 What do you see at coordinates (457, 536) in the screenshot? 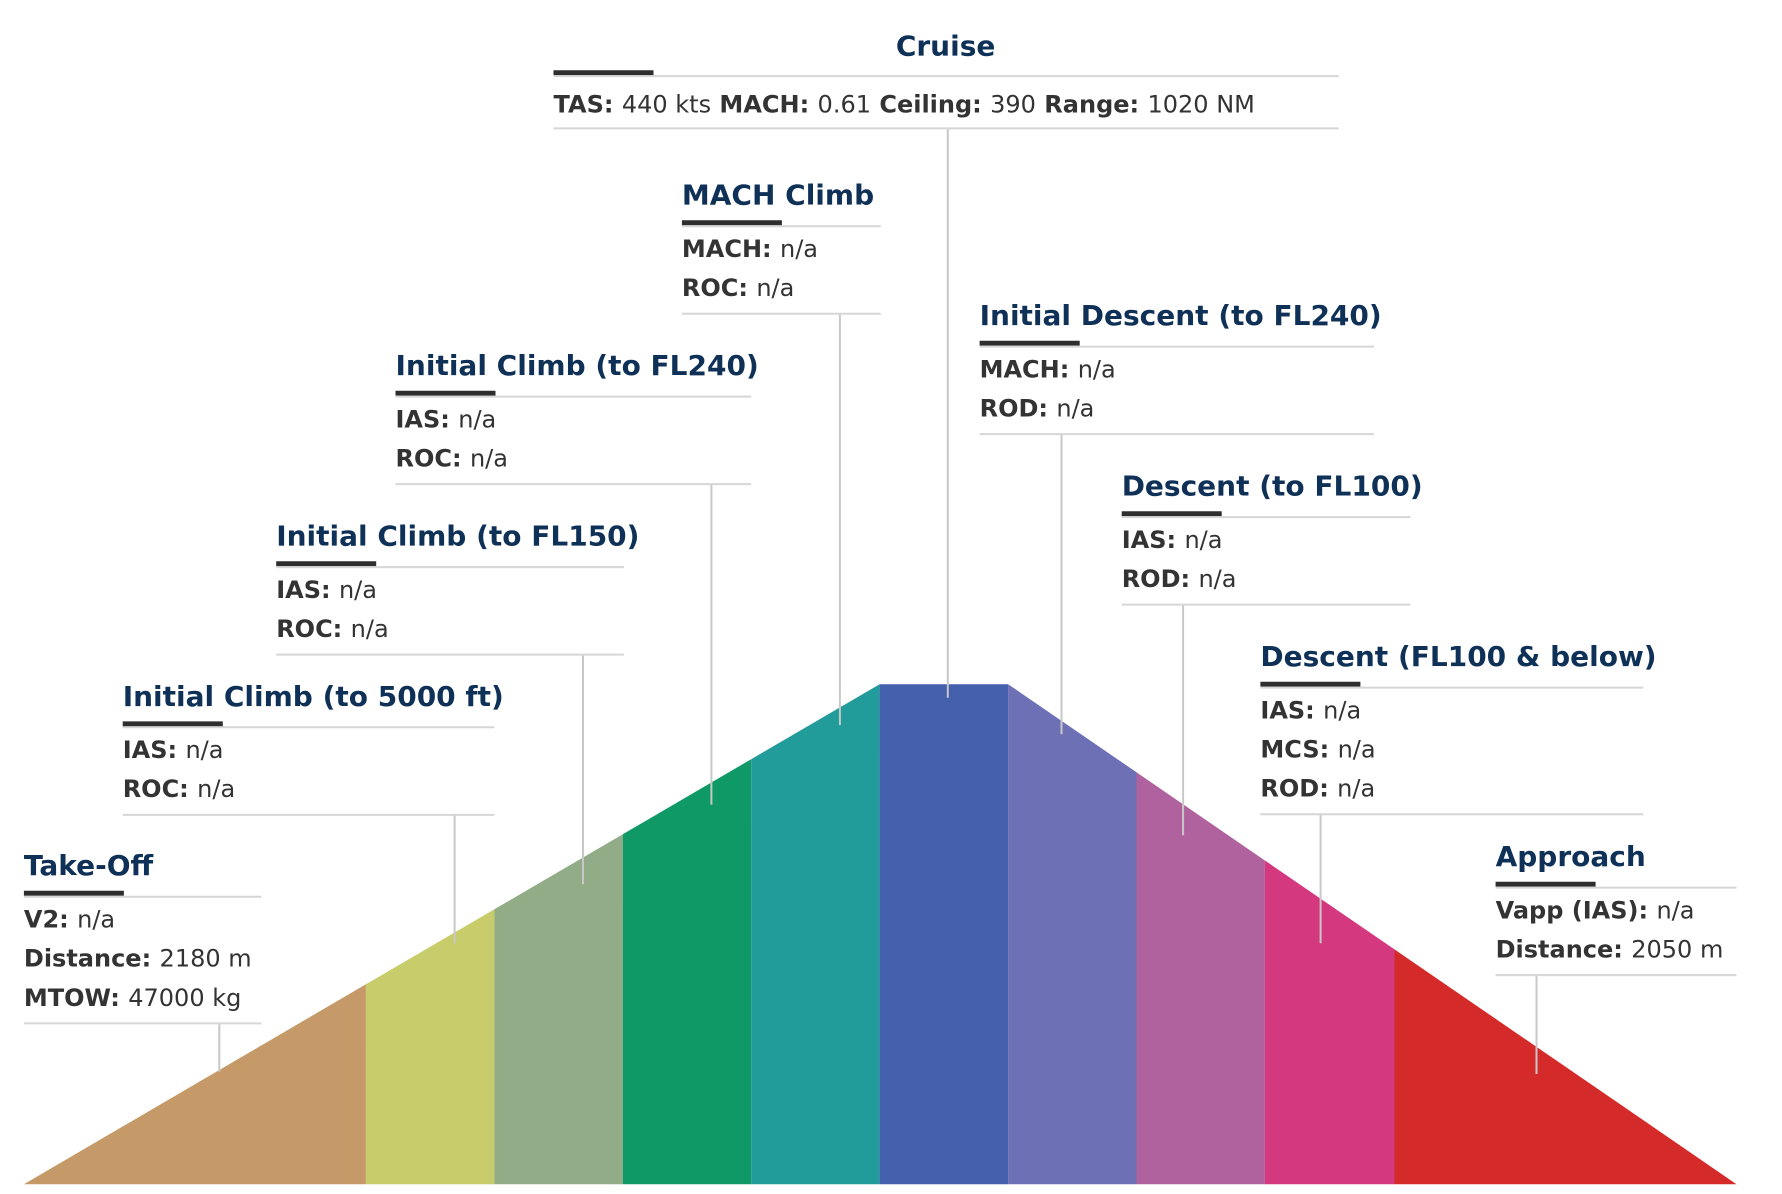
I see `phase-title: Initial Climb (to FL150)` at bounding box center [457, 536].